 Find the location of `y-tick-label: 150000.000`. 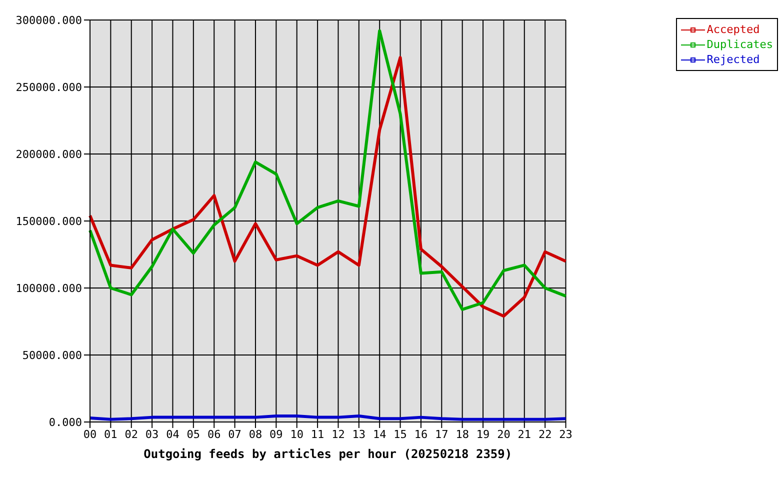

y-tick-label: 150000.000 is located at coordinates (49, 221).